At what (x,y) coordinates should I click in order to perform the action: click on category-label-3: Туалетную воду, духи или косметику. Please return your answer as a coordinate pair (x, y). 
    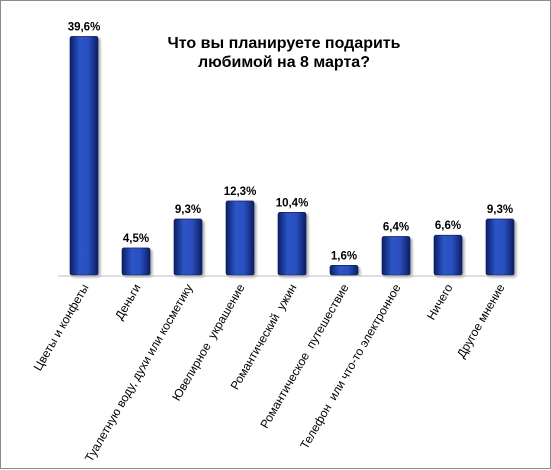
    Looking at the image, I should click on (139, 373).